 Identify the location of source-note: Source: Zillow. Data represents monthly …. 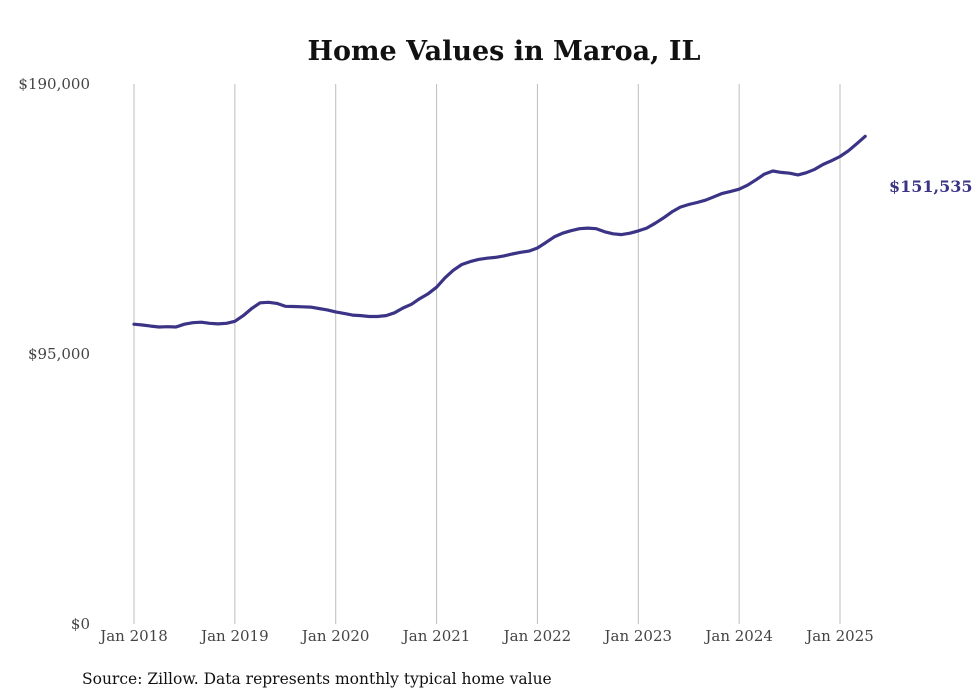
(317, 679).